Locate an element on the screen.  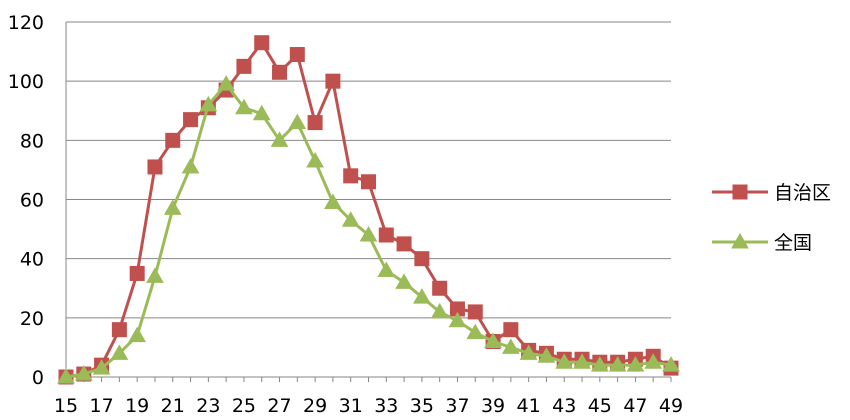
y-tick-labels: 0 20 40 60 80 100 120 is located at coordinates (26, 200).